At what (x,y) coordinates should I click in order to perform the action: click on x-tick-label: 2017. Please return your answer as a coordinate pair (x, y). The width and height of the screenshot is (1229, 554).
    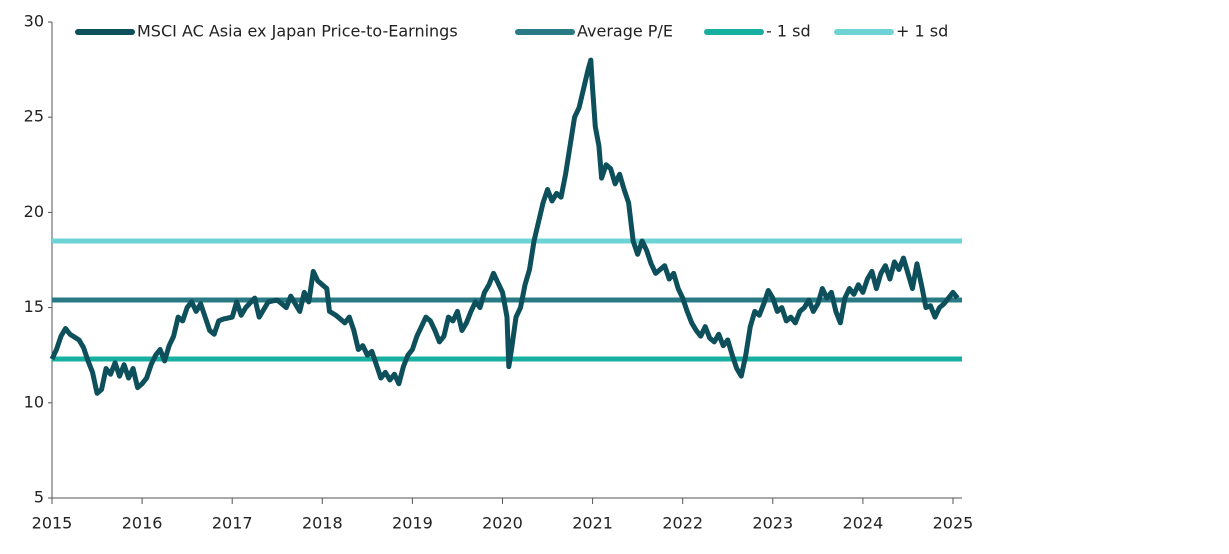
    Looking at the image, I should click on (232, 523).